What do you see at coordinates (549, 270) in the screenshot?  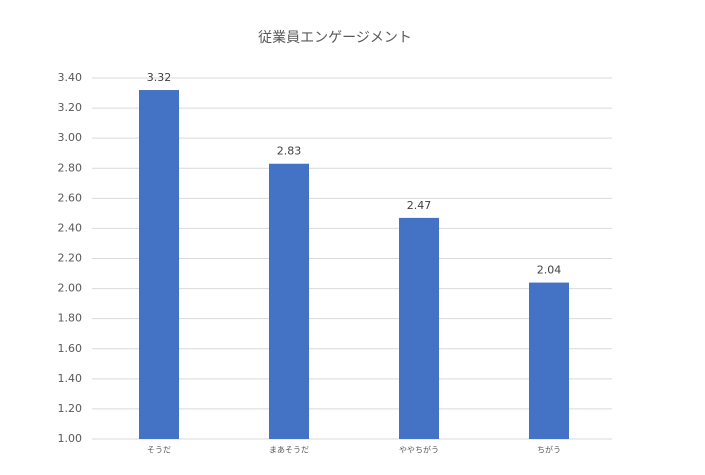 I see `value-label: 2.04` at bounding box center [549, 270].